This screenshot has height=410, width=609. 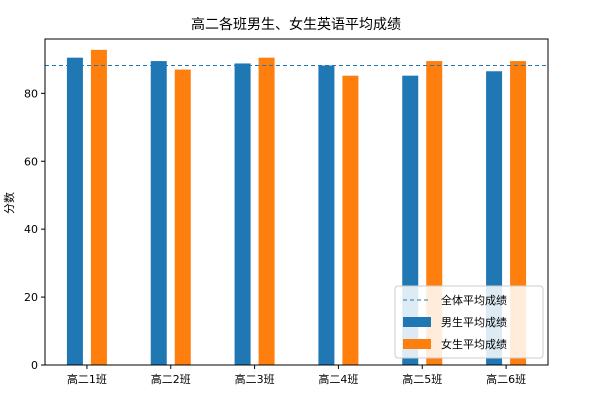 I want to click on legend-label-reference-line: 全体平均成绩, so click(x=474, y=300).